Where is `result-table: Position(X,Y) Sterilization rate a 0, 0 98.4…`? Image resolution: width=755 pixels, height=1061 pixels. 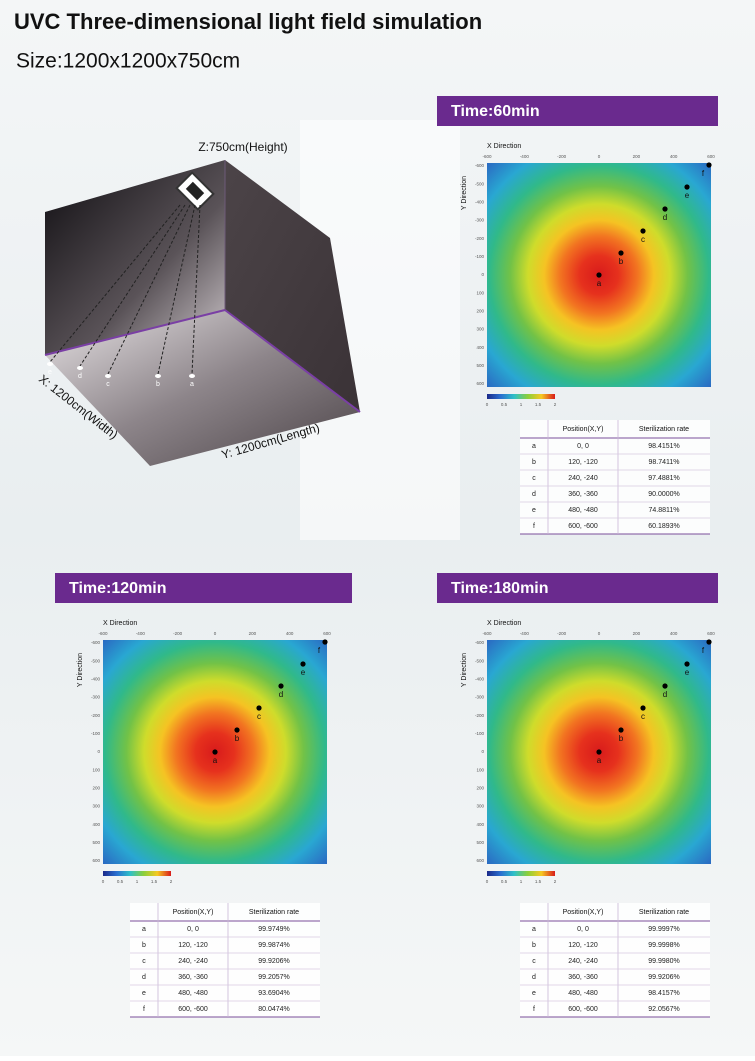 result-table: Position(X,Y) Sterilization rate a 0, 0 98.4… is located at coordinates (615, 477).